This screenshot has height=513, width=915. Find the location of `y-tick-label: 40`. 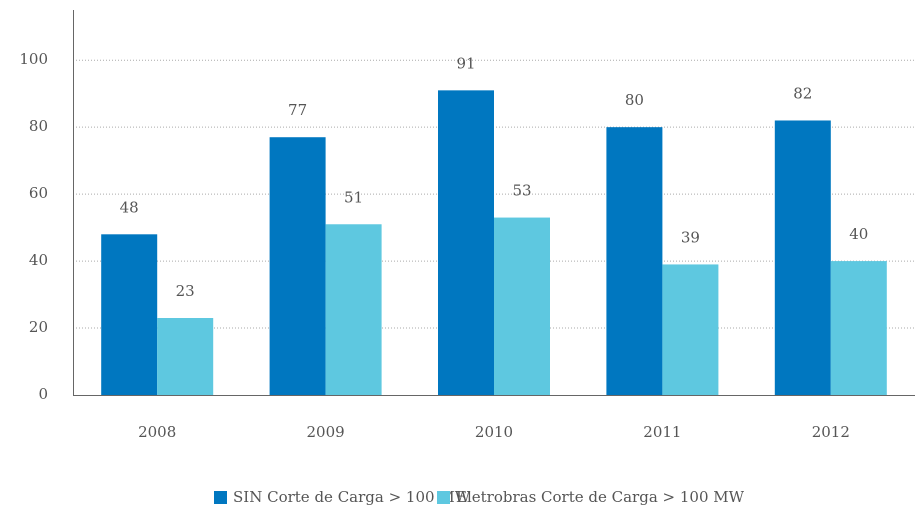

y-tick-label: 40 is located at coordinates (38, 260).